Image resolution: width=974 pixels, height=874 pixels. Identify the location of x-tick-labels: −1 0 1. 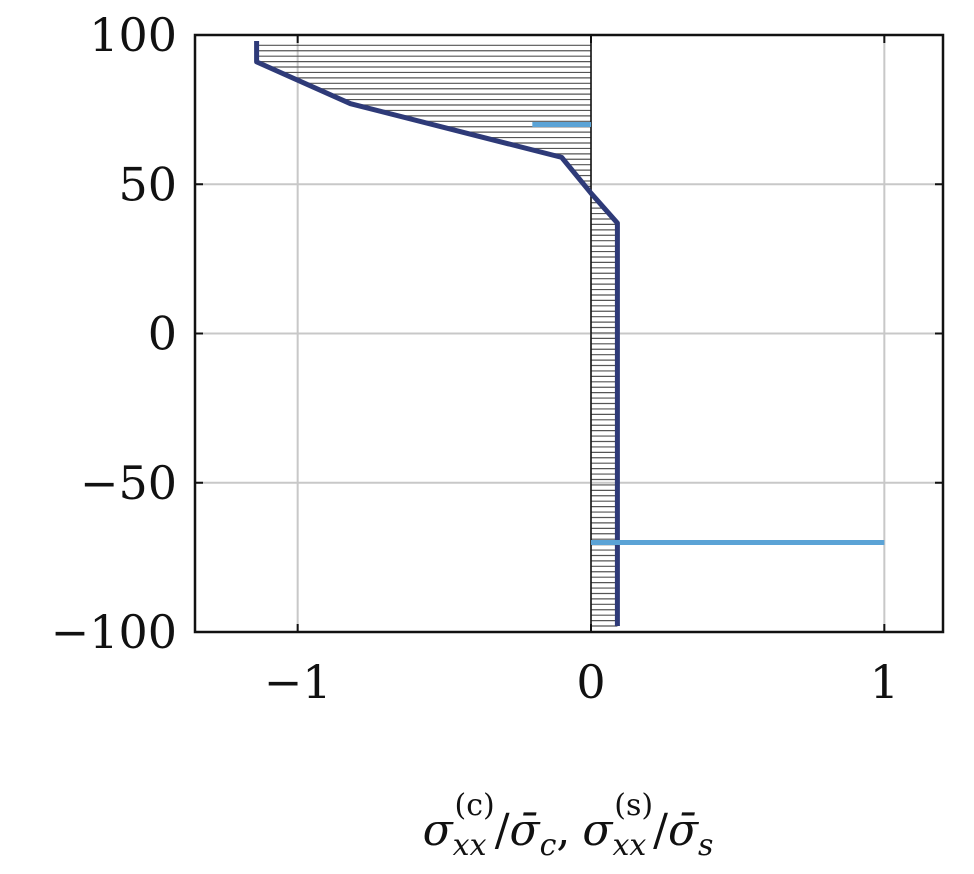
(581, 682).